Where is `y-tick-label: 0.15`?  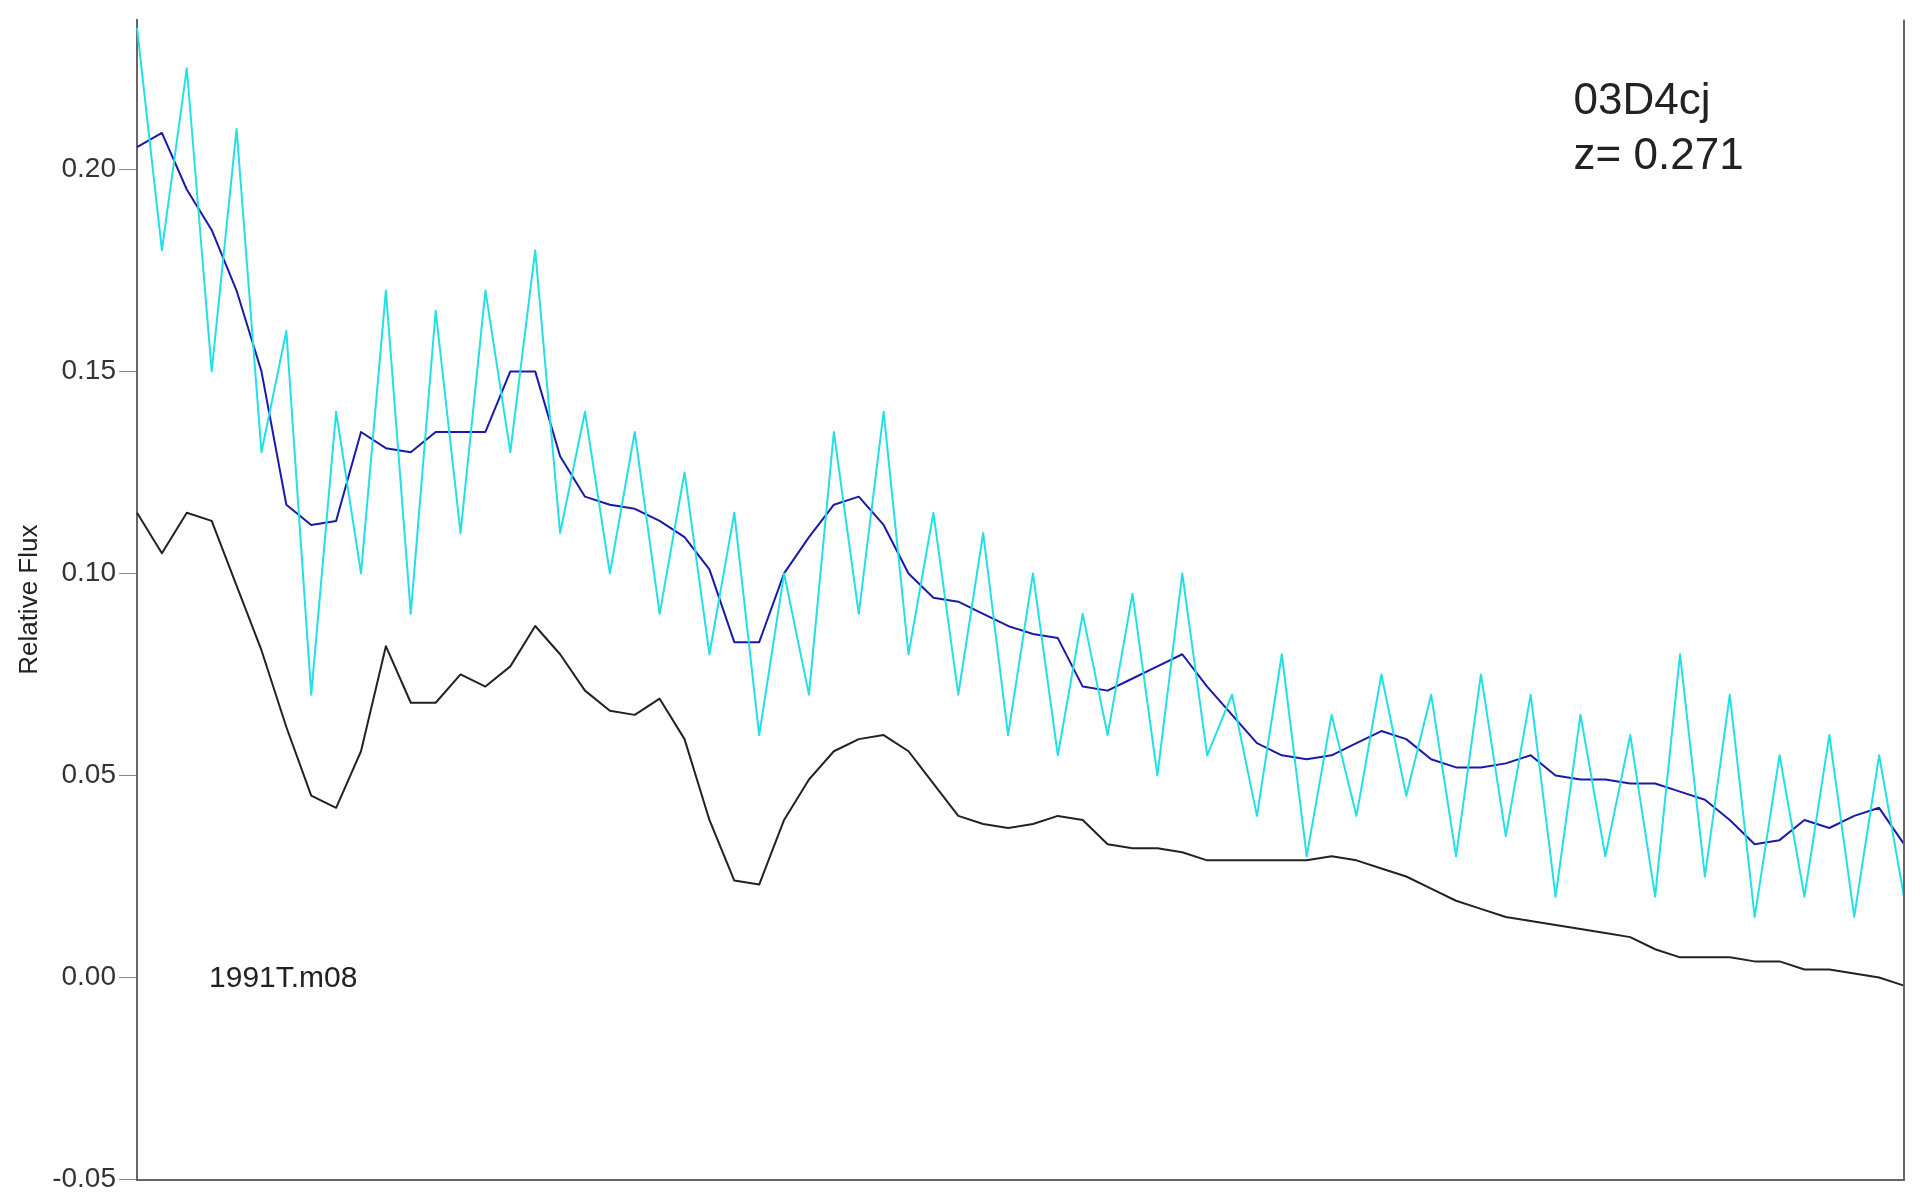 y-tick-label: 0.15 is located at coordinates (89, 370).